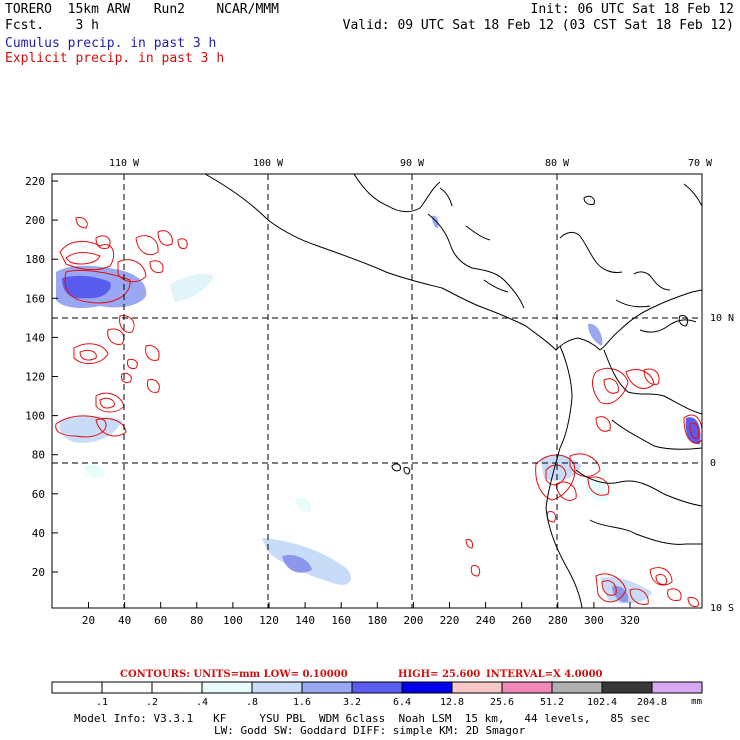 The height and width of the screenshot is (740, 740). What do you see at coordinates (722, 318) in the screenshot?
I see `latitude-label: 10 N` at bounding box center [722, 318].